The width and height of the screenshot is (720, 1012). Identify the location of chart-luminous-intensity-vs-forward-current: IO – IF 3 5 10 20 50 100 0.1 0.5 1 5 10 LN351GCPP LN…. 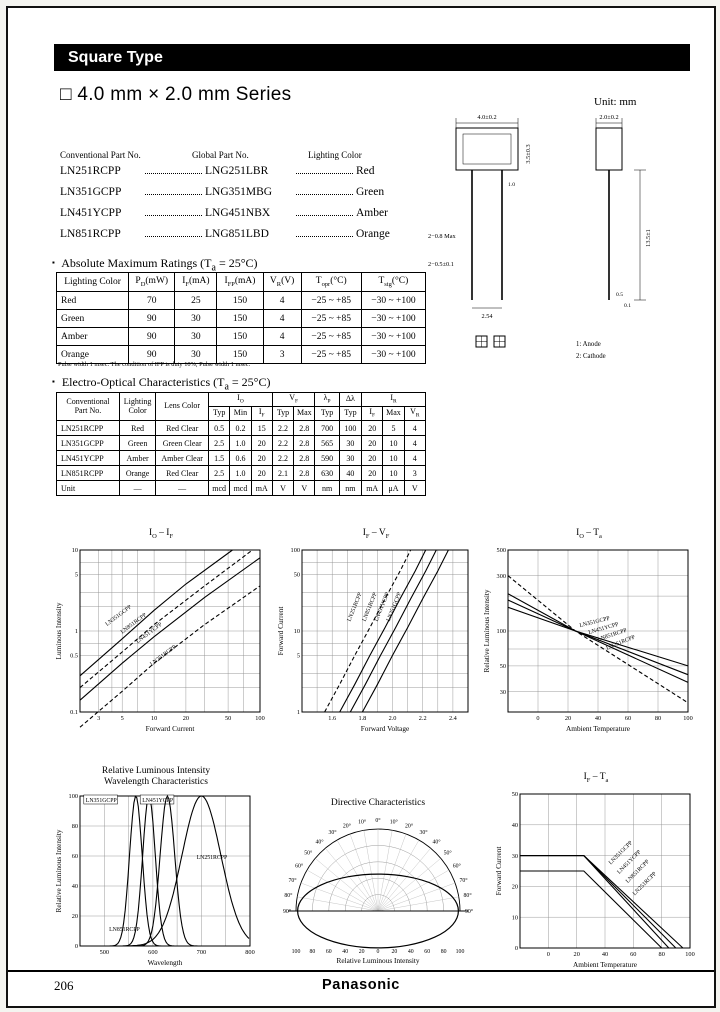
(161, 633).